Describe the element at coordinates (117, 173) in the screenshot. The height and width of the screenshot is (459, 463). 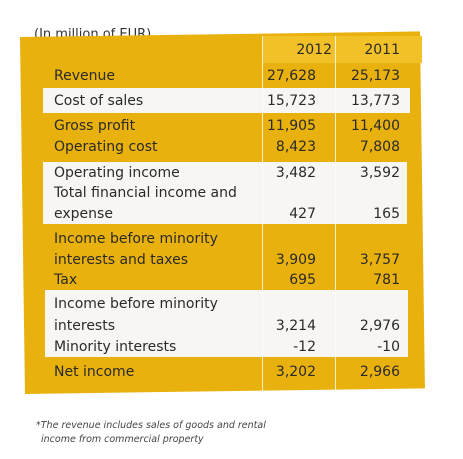
I see `row-label: Operating income` at that location.